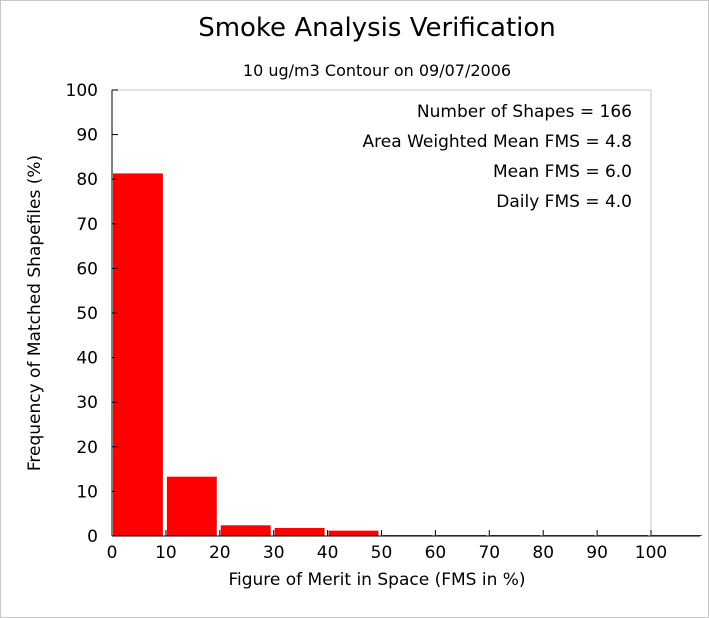 Image resolution: width=709 pixels, height=618 pixels. Describe the element at coordinates (87, 448) in the screenshot. I see `y-tick-label: 20` at that location.